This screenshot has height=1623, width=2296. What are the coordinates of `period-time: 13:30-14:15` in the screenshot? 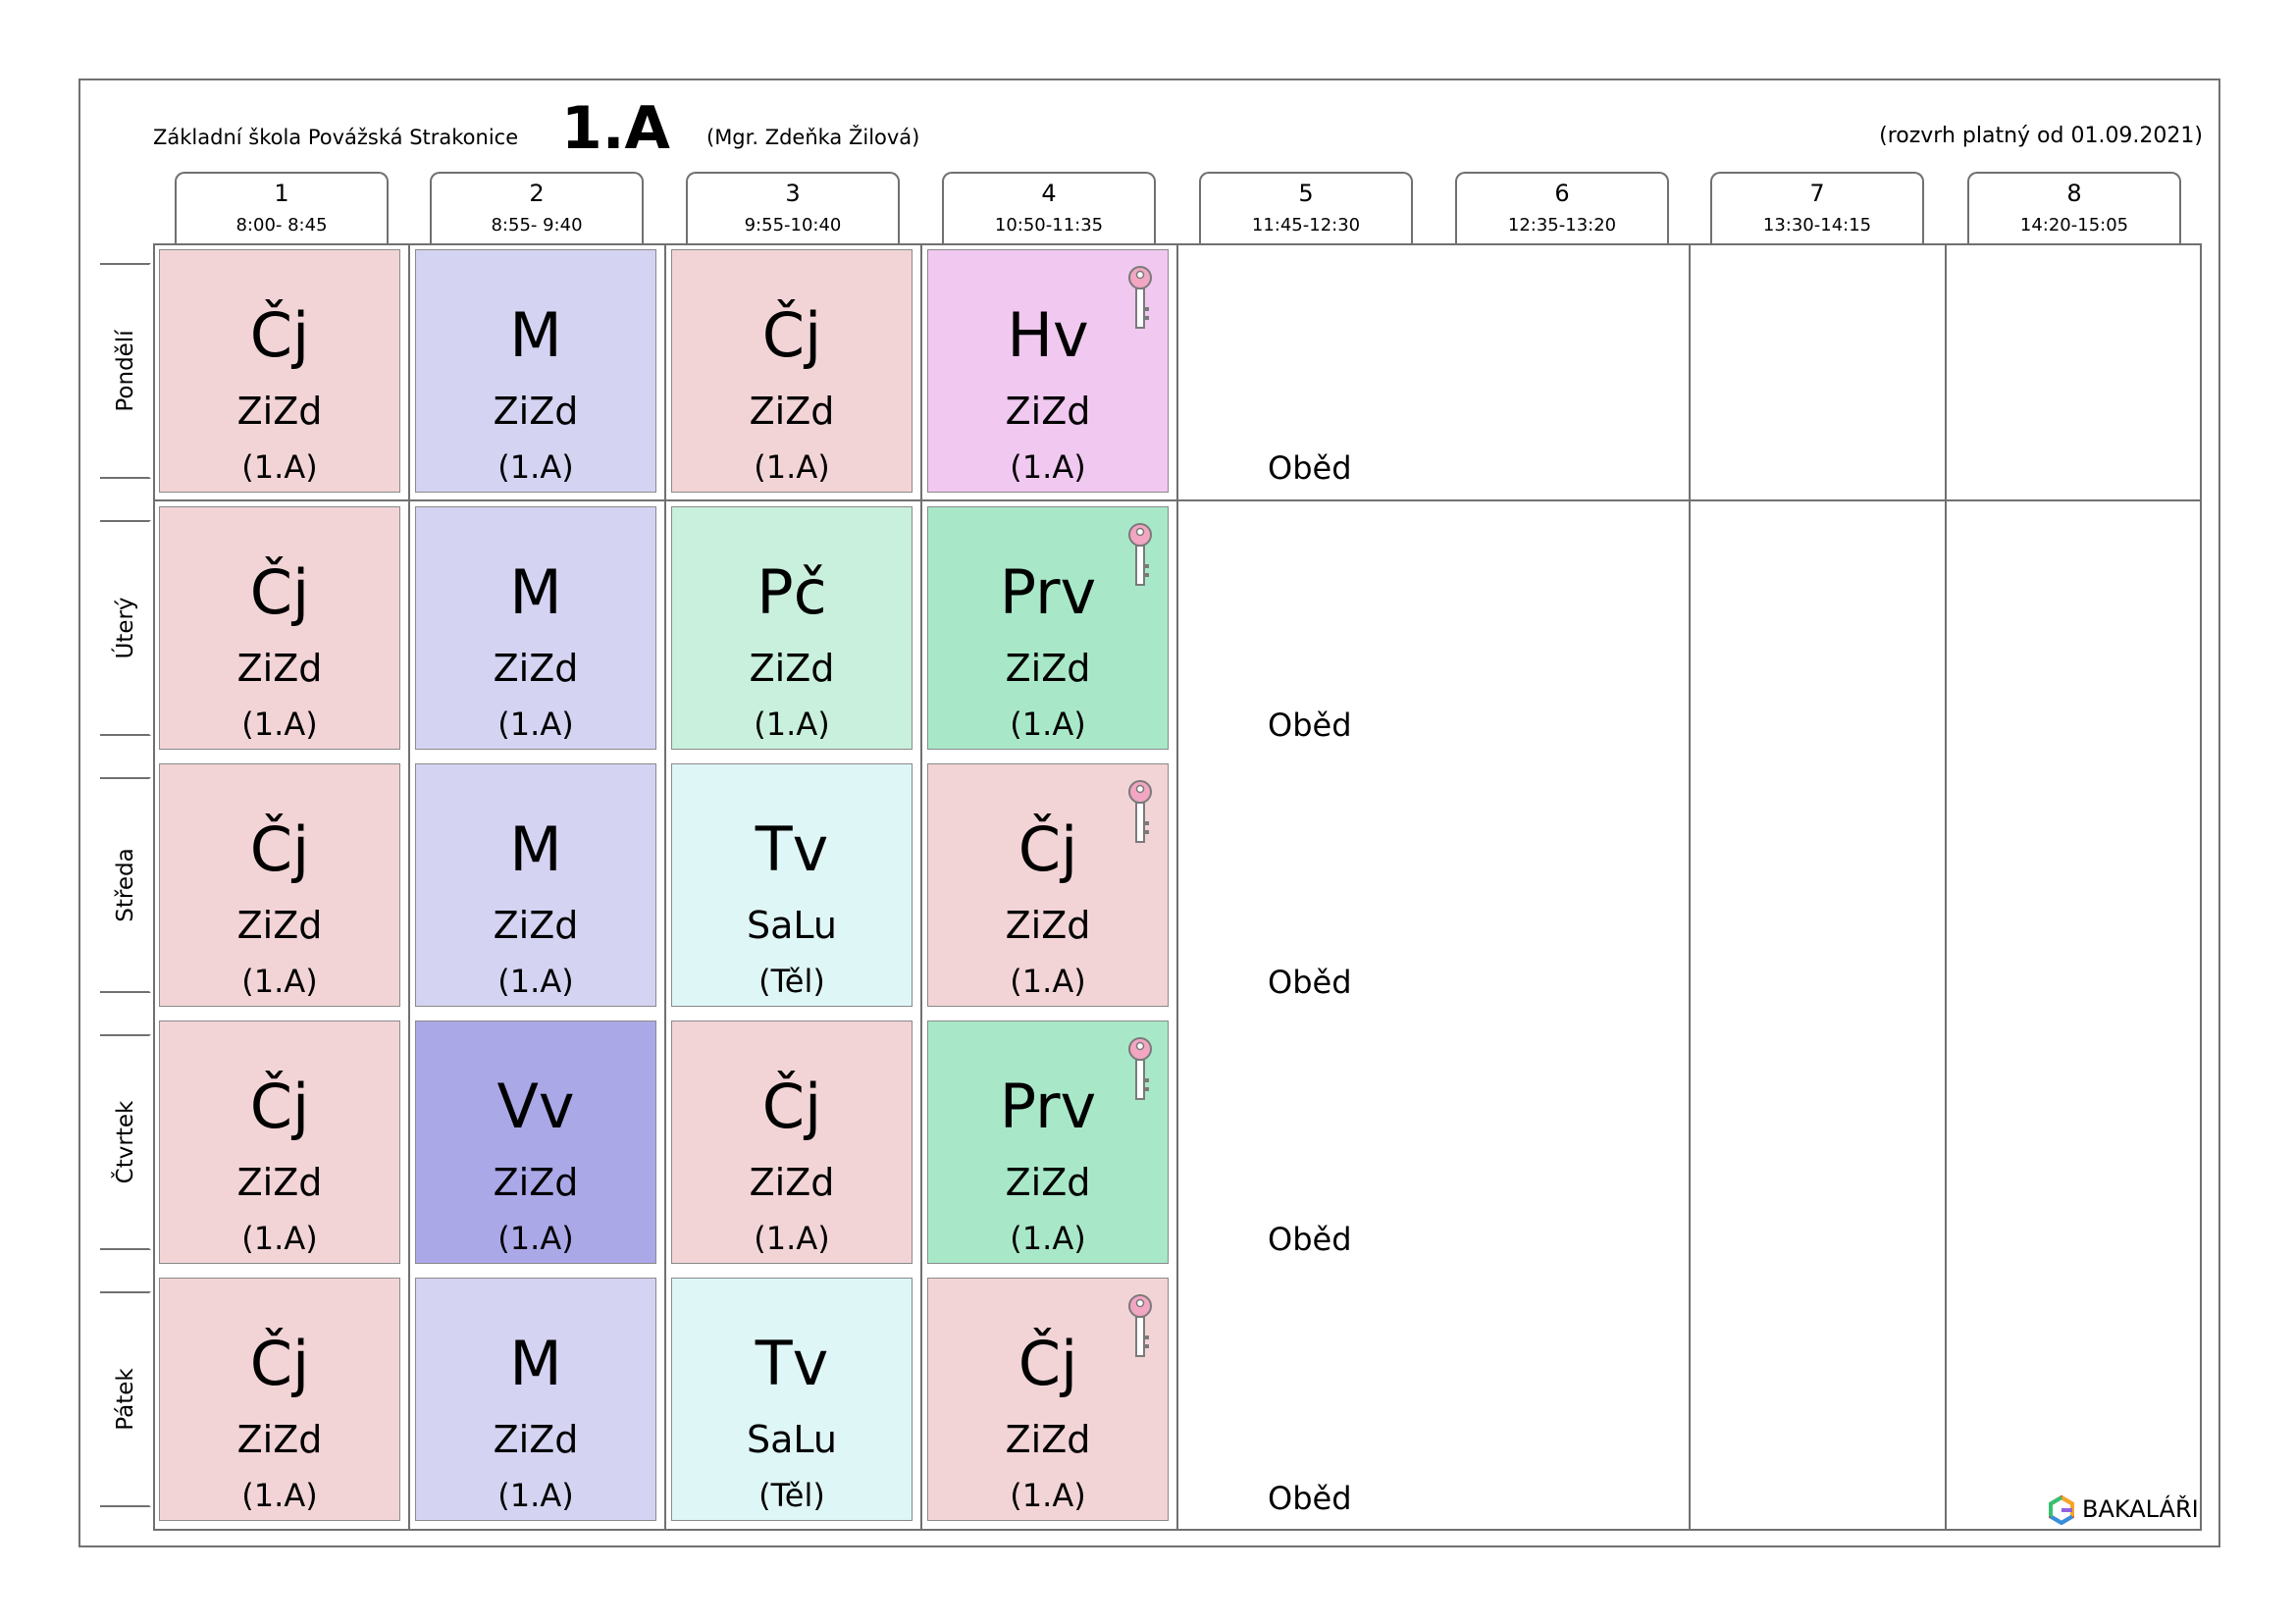 It's located at (1817, 225).